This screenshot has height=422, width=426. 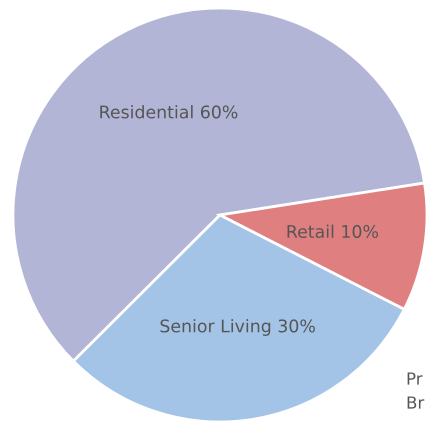 I want to click on text: Br, so click(x=416, y=402).